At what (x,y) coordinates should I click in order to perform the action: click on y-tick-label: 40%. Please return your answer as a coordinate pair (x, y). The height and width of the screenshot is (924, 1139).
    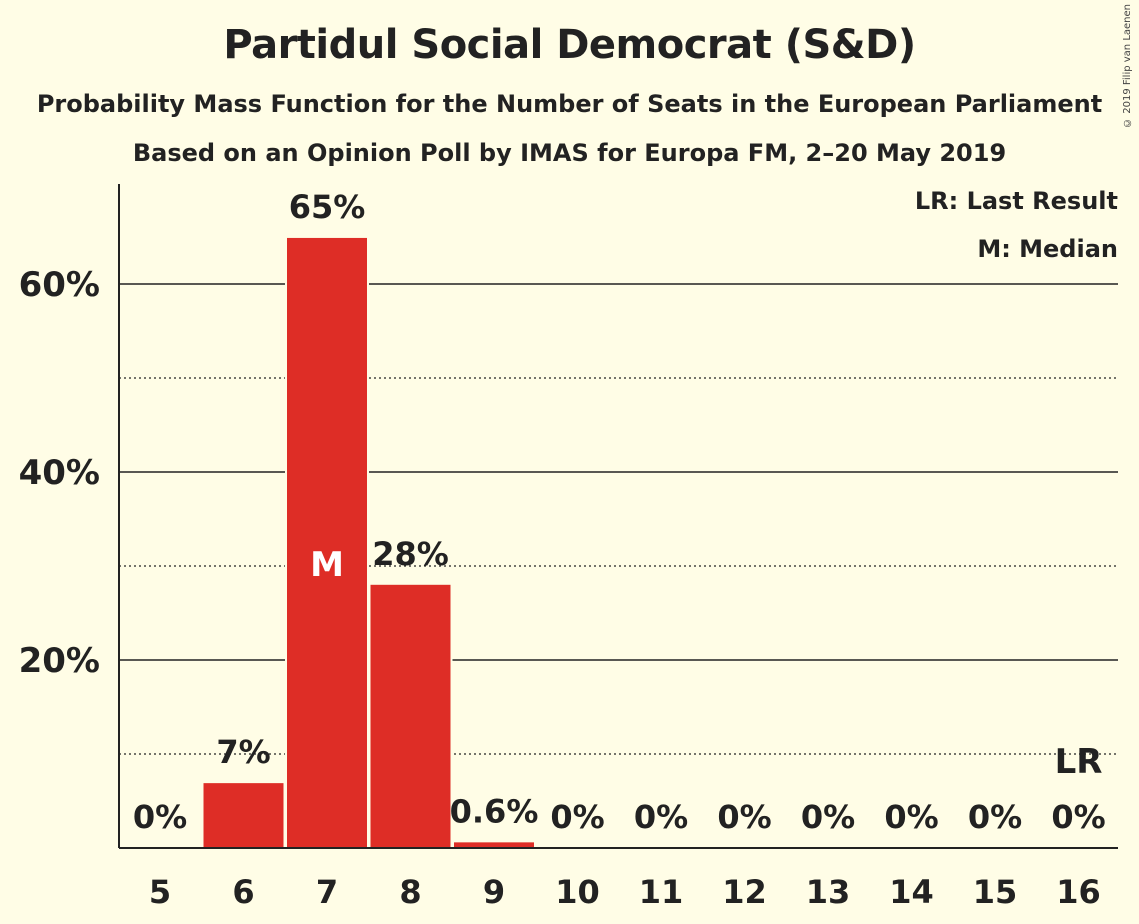
    Looking at the image, I should click on (59, 473).